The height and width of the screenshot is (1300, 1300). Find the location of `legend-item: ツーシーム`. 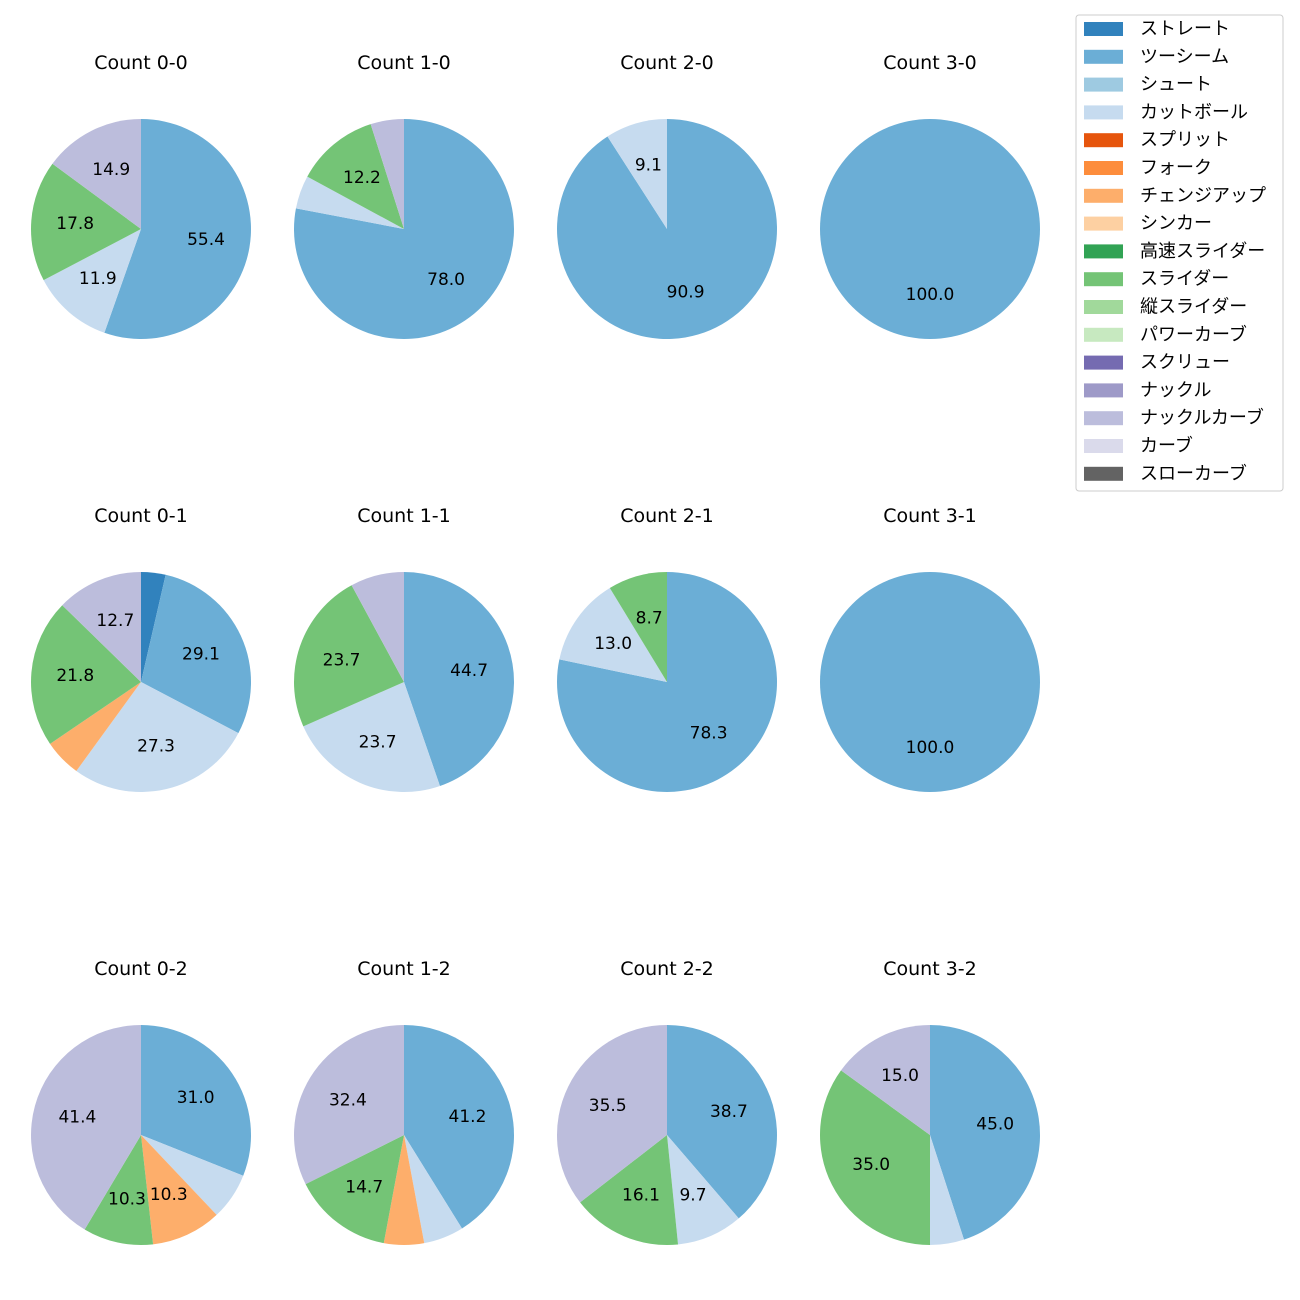

legend-item: ツーシーム is located at coordinates (1156, 56).